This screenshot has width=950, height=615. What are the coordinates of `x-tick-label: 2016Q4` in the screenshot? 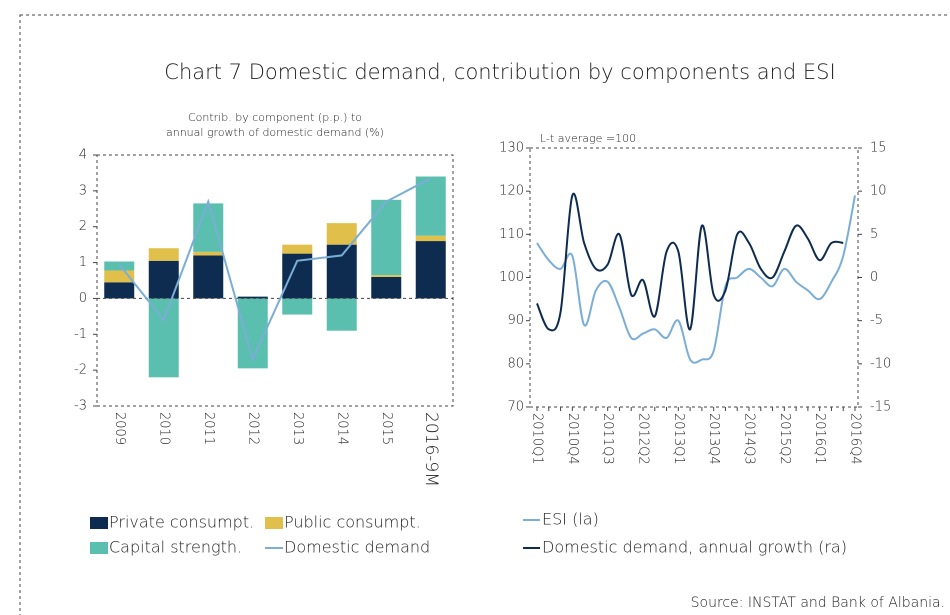 It's located at (855, 439).